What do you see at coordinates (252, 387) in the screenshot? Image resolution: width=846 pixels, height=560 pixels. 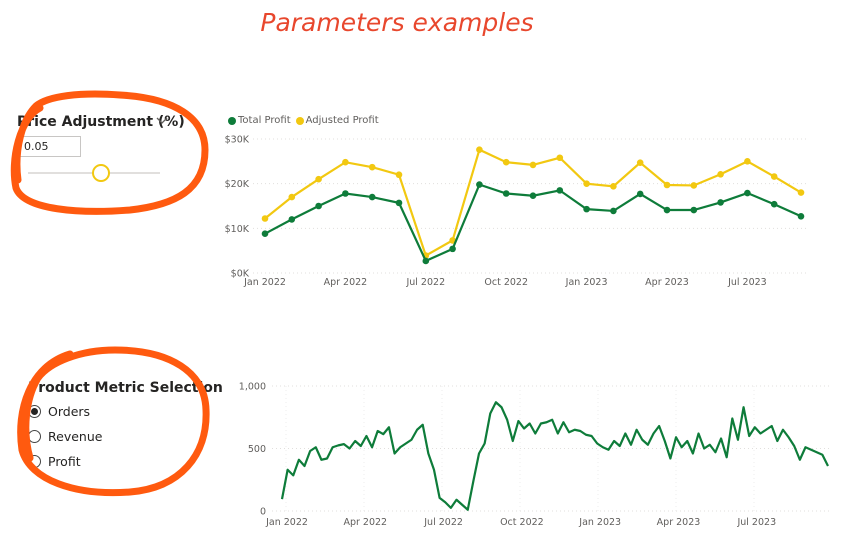 I see `y-tick-label: 1,000` at bounding box center [252, 387].